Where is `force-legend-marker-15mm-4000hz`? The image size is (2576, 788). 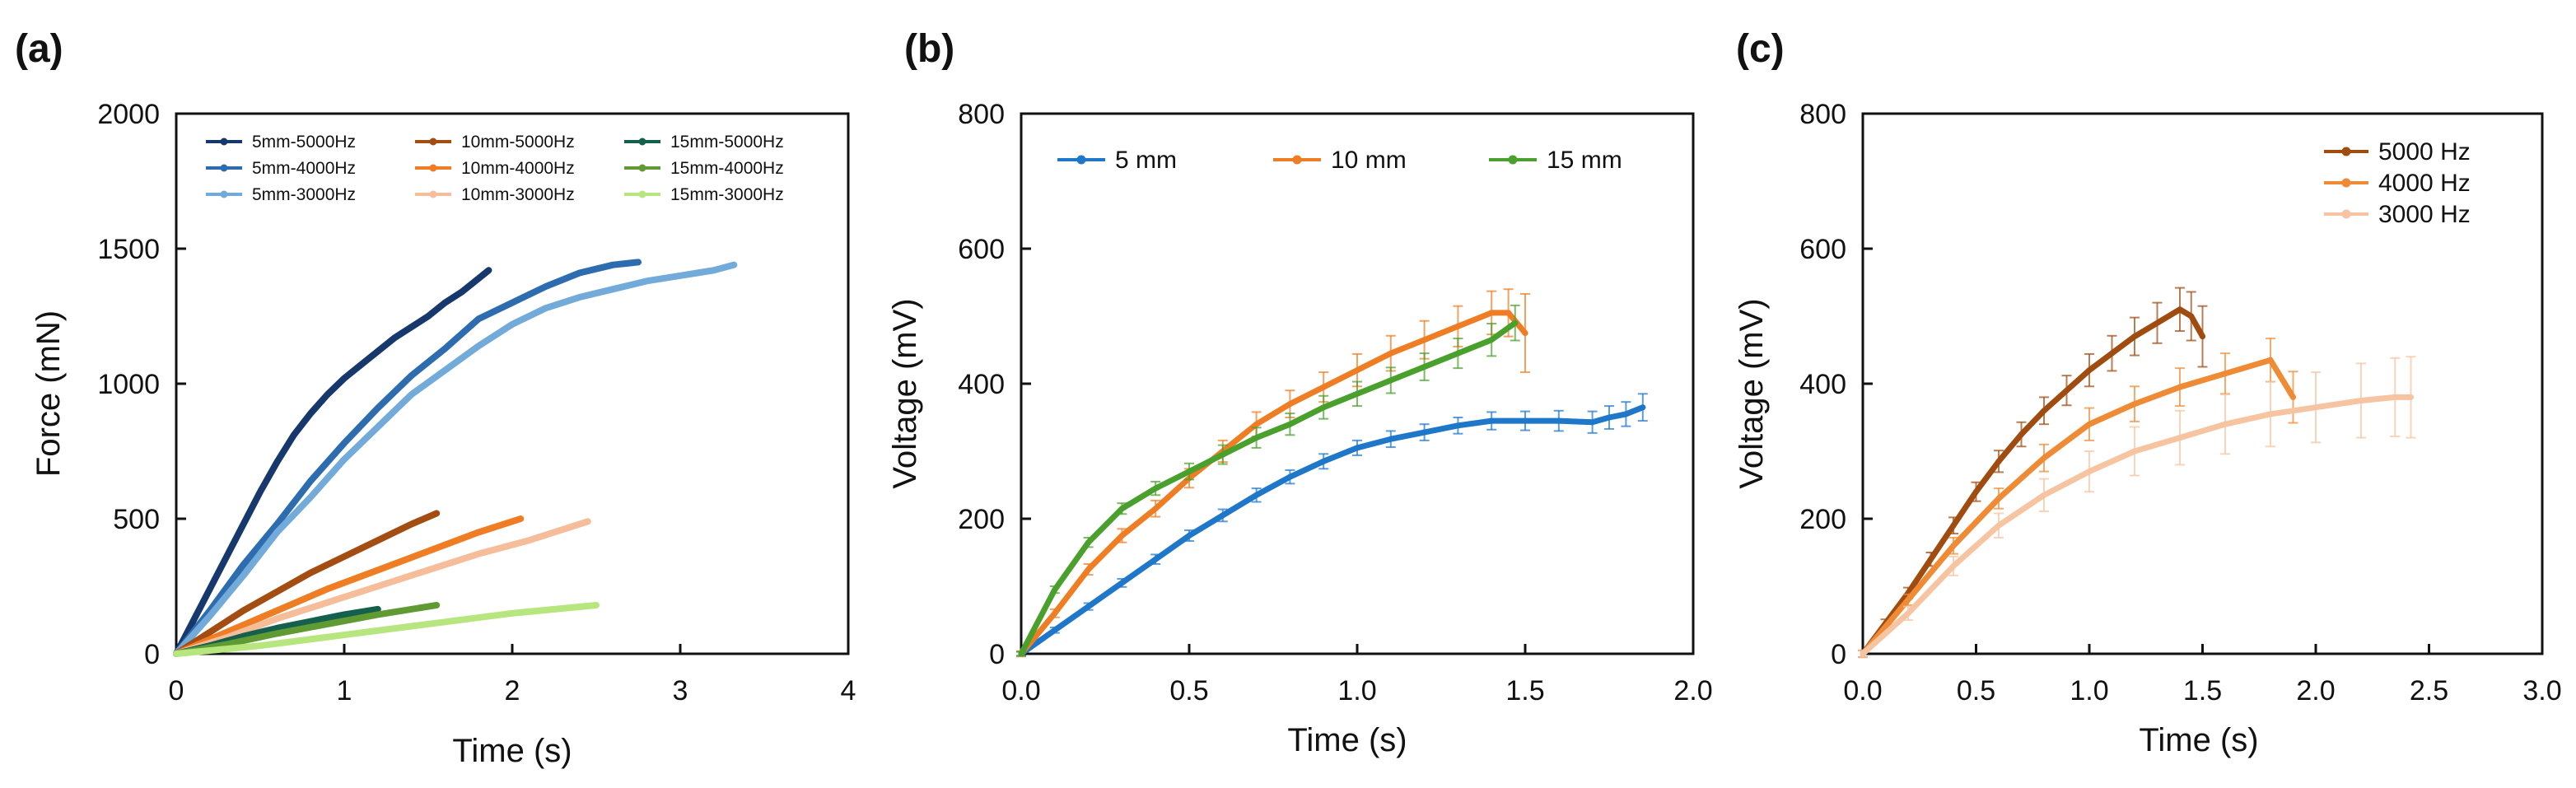 force-legend-marker-15mm-4000hz is located at coordinates (642, 168).